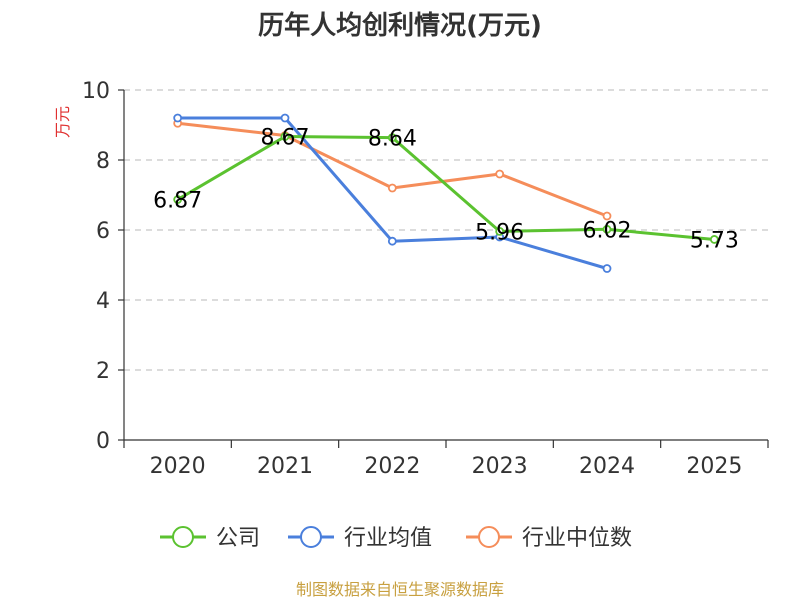 This screenshot has width=800, height=600. Describe the element at coordinates (500, 466) in the screenshot. I see `x-tick-label: 2023` at that location.